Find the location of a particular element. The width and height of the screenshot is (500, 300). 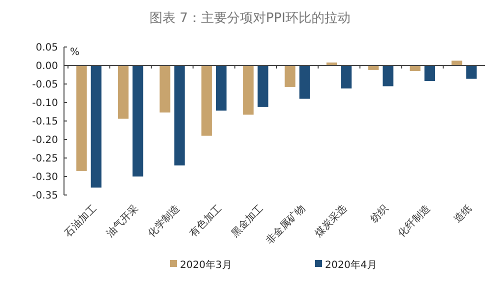

y-axis-title: % is located at coordinates (75, 52).